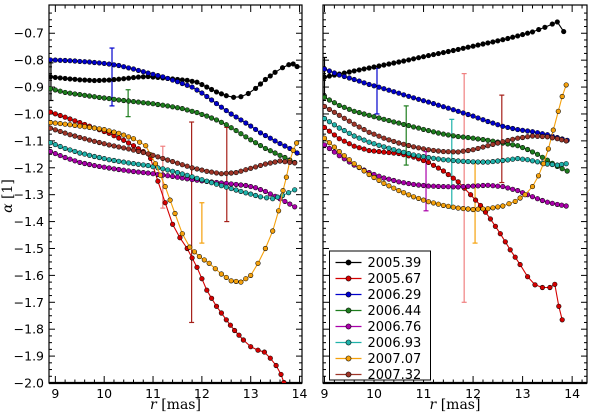 The image size is (600, 415). I want to click on legend-entry: 2007.32, so click(378, 375).